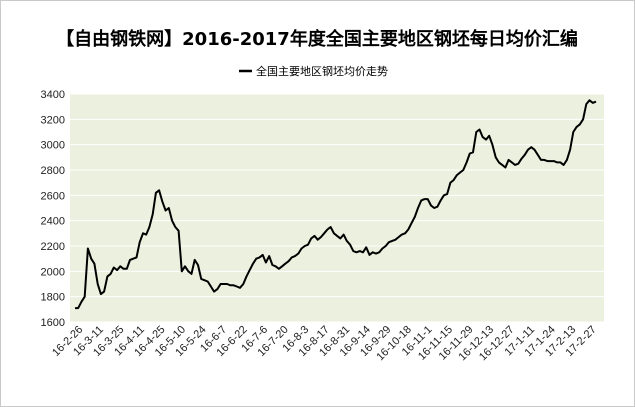 This screenshot has height=407, width=635. Describe the element at coordinates (53, 146) in the screenshot. I see `y-tick-label: 3000` at that location.